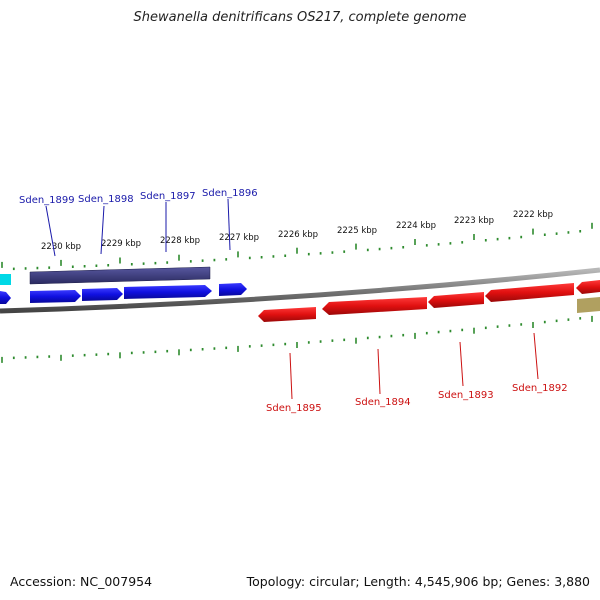  I want to click on forward-genes, so click(123, 293).